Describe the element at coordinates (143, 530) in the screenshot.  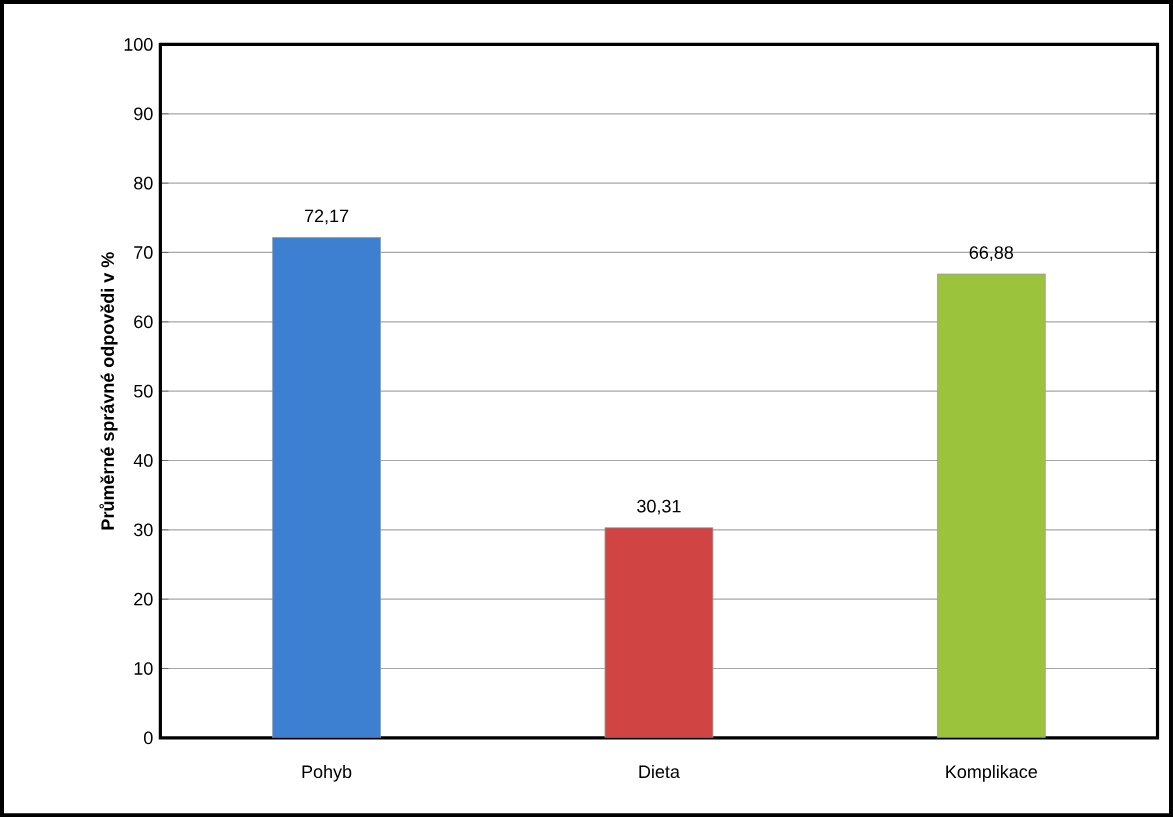
I see `y-tick-label: 30` at that location.